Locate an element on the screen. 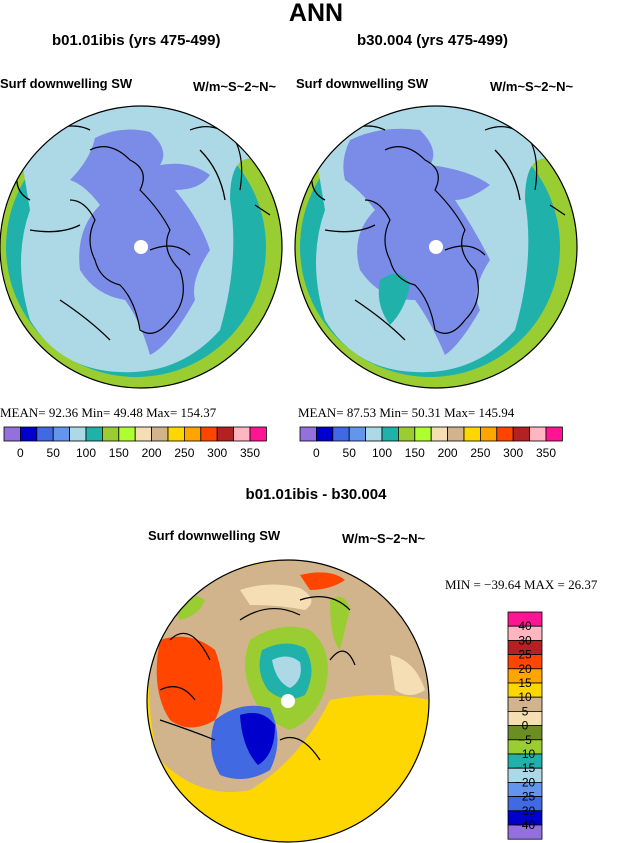 The image size is (632, 843). panel2-stats: MEAN= 87.53 Min= 50.31 Max= 145.94 is located at coordinates (406, 412).